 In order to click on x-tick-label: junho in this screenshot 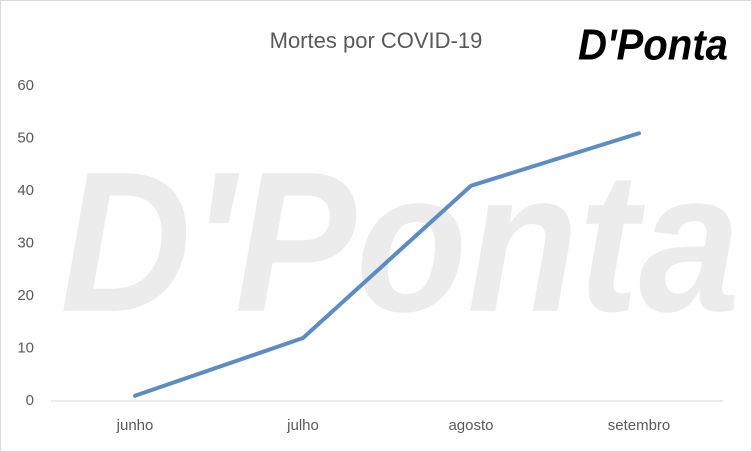, I will do `click(135, 425)`.